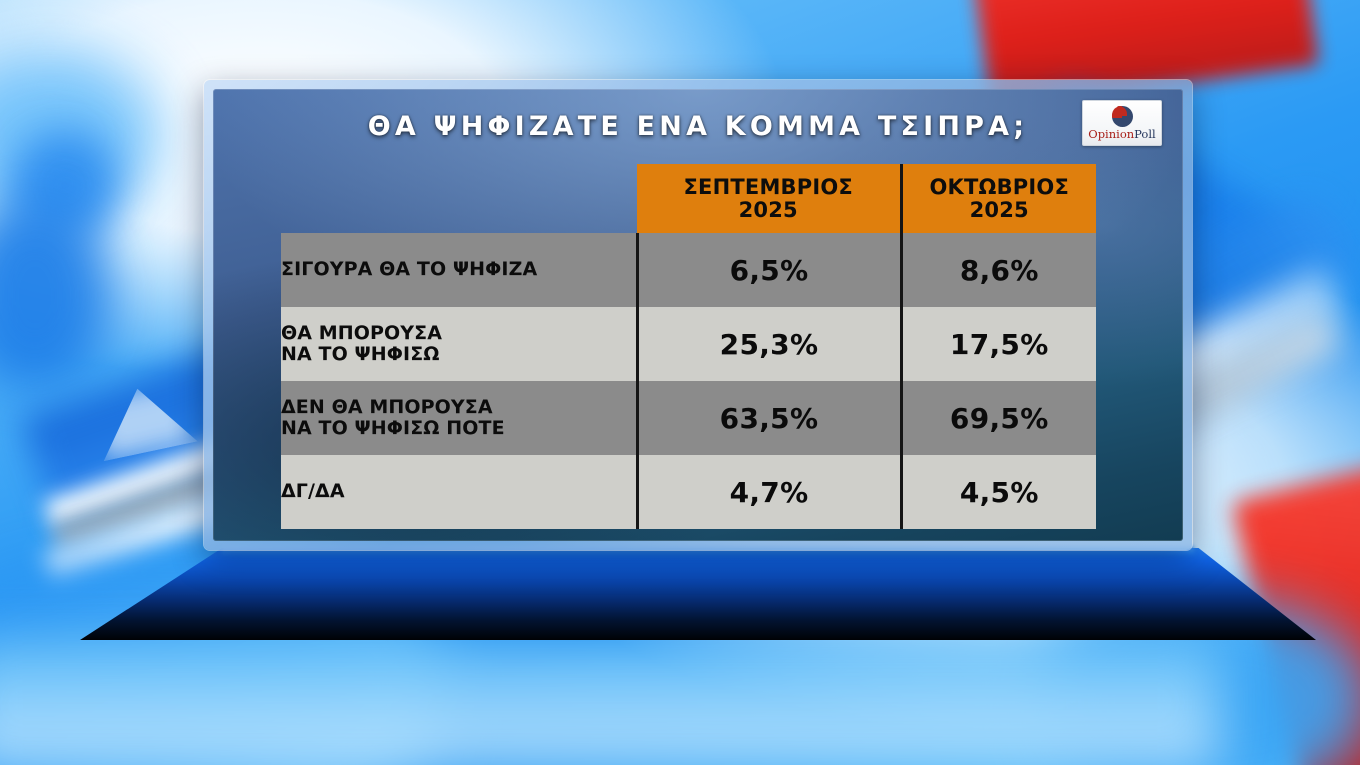  Describe the element at coordinates (768, 186) in the screenshot. I see `header-month1-name: ΣΕΠΤΕΜΒΡΙΟΣ` at that location.